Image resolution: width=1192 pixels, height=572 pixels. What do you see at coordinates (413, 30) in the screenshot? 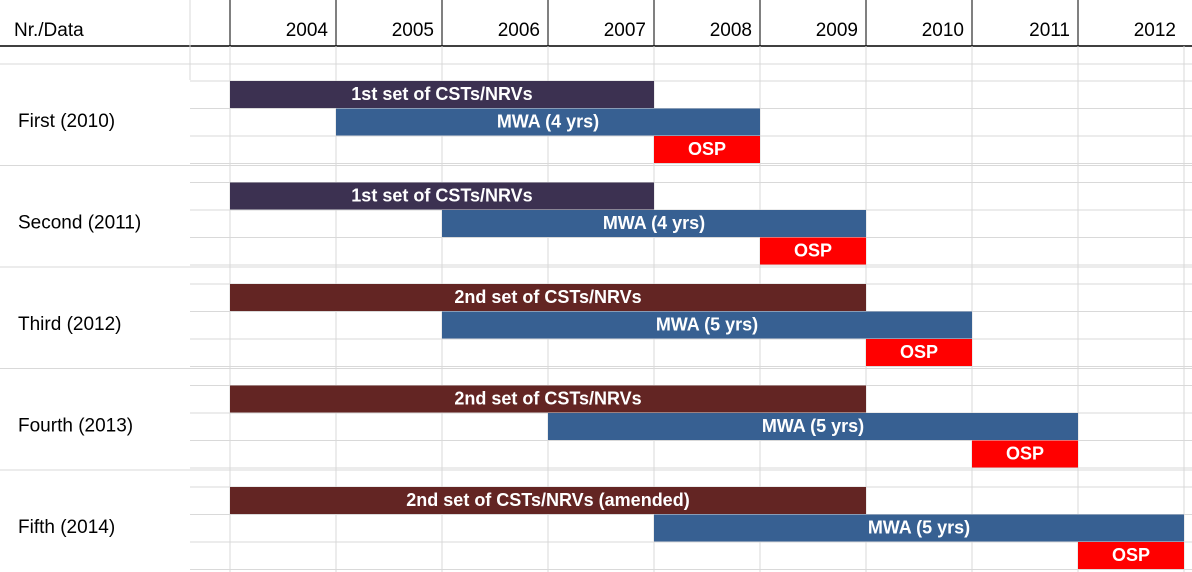
I see `year-label: 2005` at bounding box center [413, 30].